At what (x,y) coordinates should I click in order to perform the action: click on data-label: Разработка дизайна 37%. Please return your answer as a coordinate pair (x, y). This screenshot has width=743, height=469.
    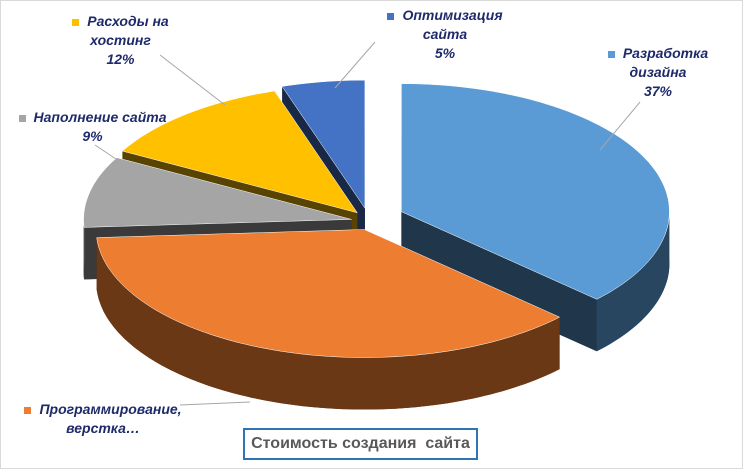
    Looking at the image, I should click on (658, 72).